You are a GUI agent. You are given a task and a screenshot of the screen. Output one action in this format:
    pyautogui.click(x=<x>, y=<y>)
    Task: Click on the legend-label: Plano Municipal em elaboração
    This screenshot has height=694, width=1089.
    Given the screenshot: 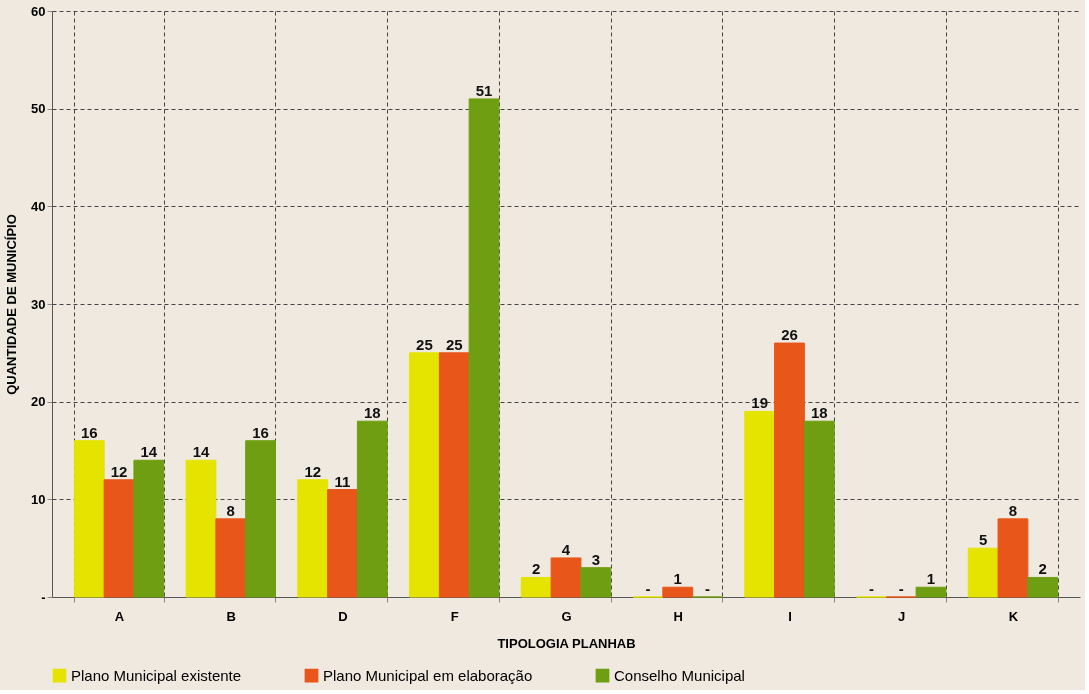 What is the action you would take?
    pyautogui.click(x=428, y=675)
    